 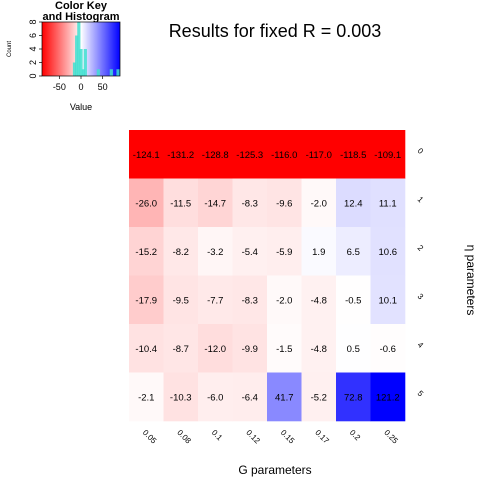 I want to click on heatmap-cell-value: -5.4, so click(x=250, y=252).